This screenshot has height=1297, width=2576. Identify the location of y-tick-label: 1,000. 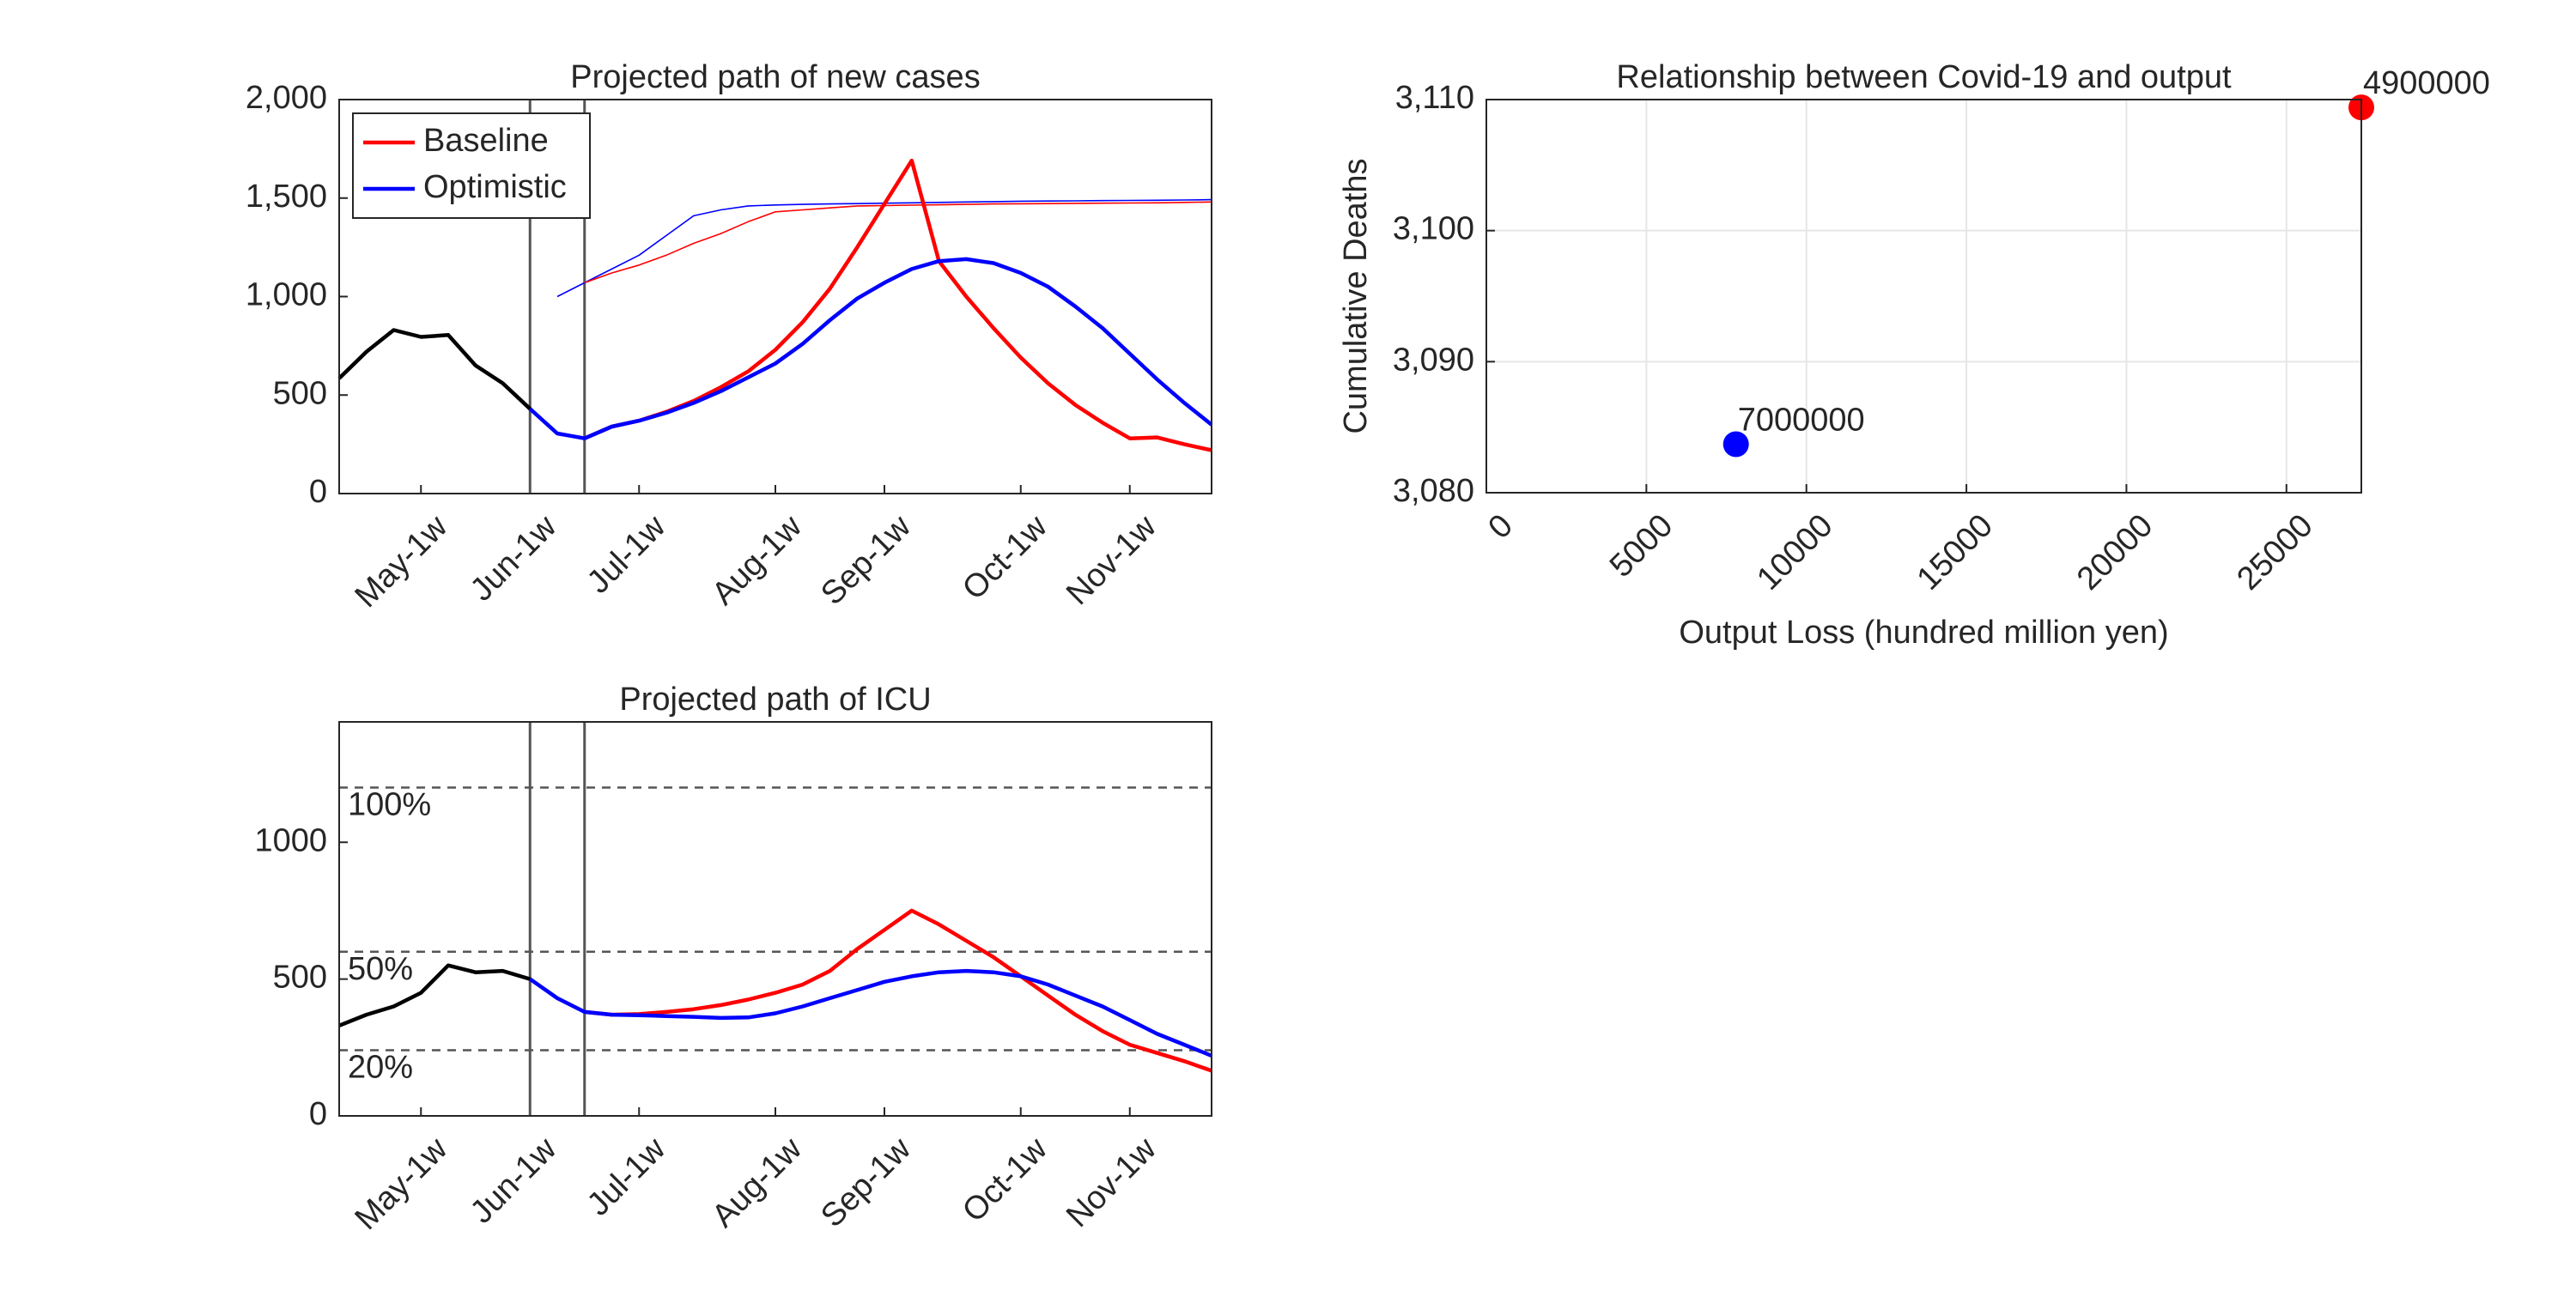
(286, 295).